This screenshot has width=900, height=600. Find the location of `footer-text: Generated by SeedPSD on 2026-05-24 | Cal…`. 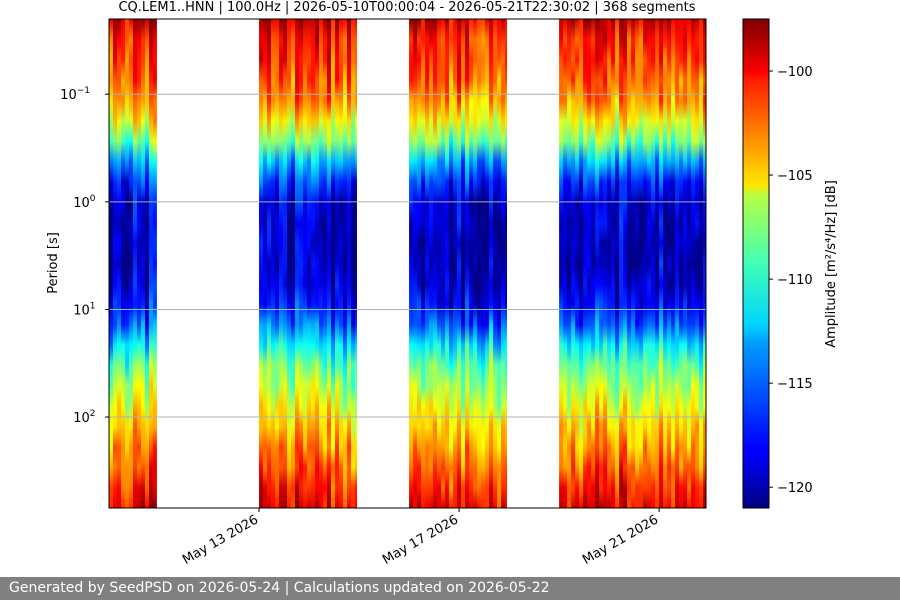

footer-text: Generated by SeedPSD on 2026-05-24 | Cal… is located at coordinates (279, 588).